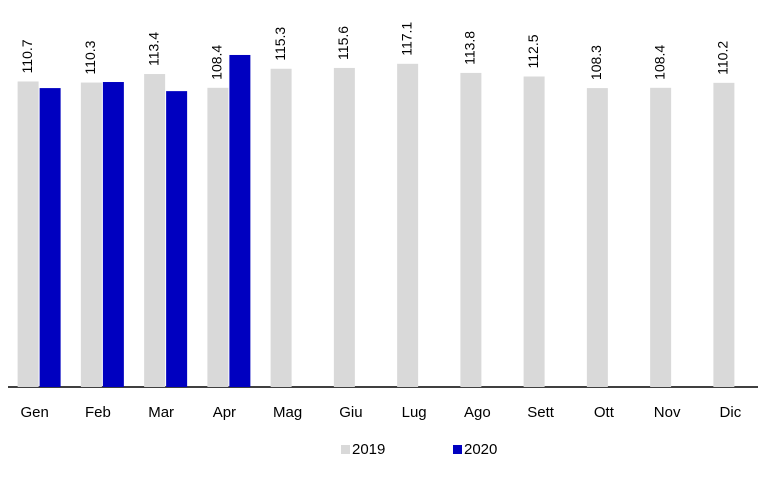 Image resolution: width=768 pixels, height=486 pixels. Describe the element at coordinates (470, 48) in the screenshot. I see `value-label: 113.8` at that location.